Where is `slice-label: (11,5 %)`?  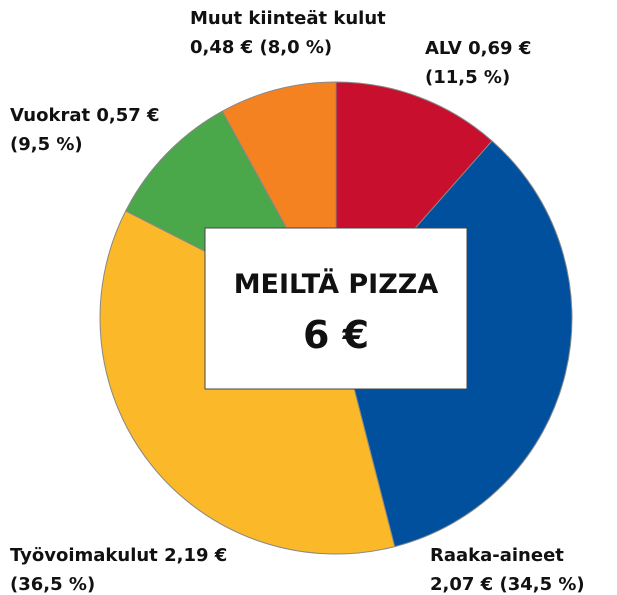
slice-label: (11,5 %) is located at coordinates (467, 77).